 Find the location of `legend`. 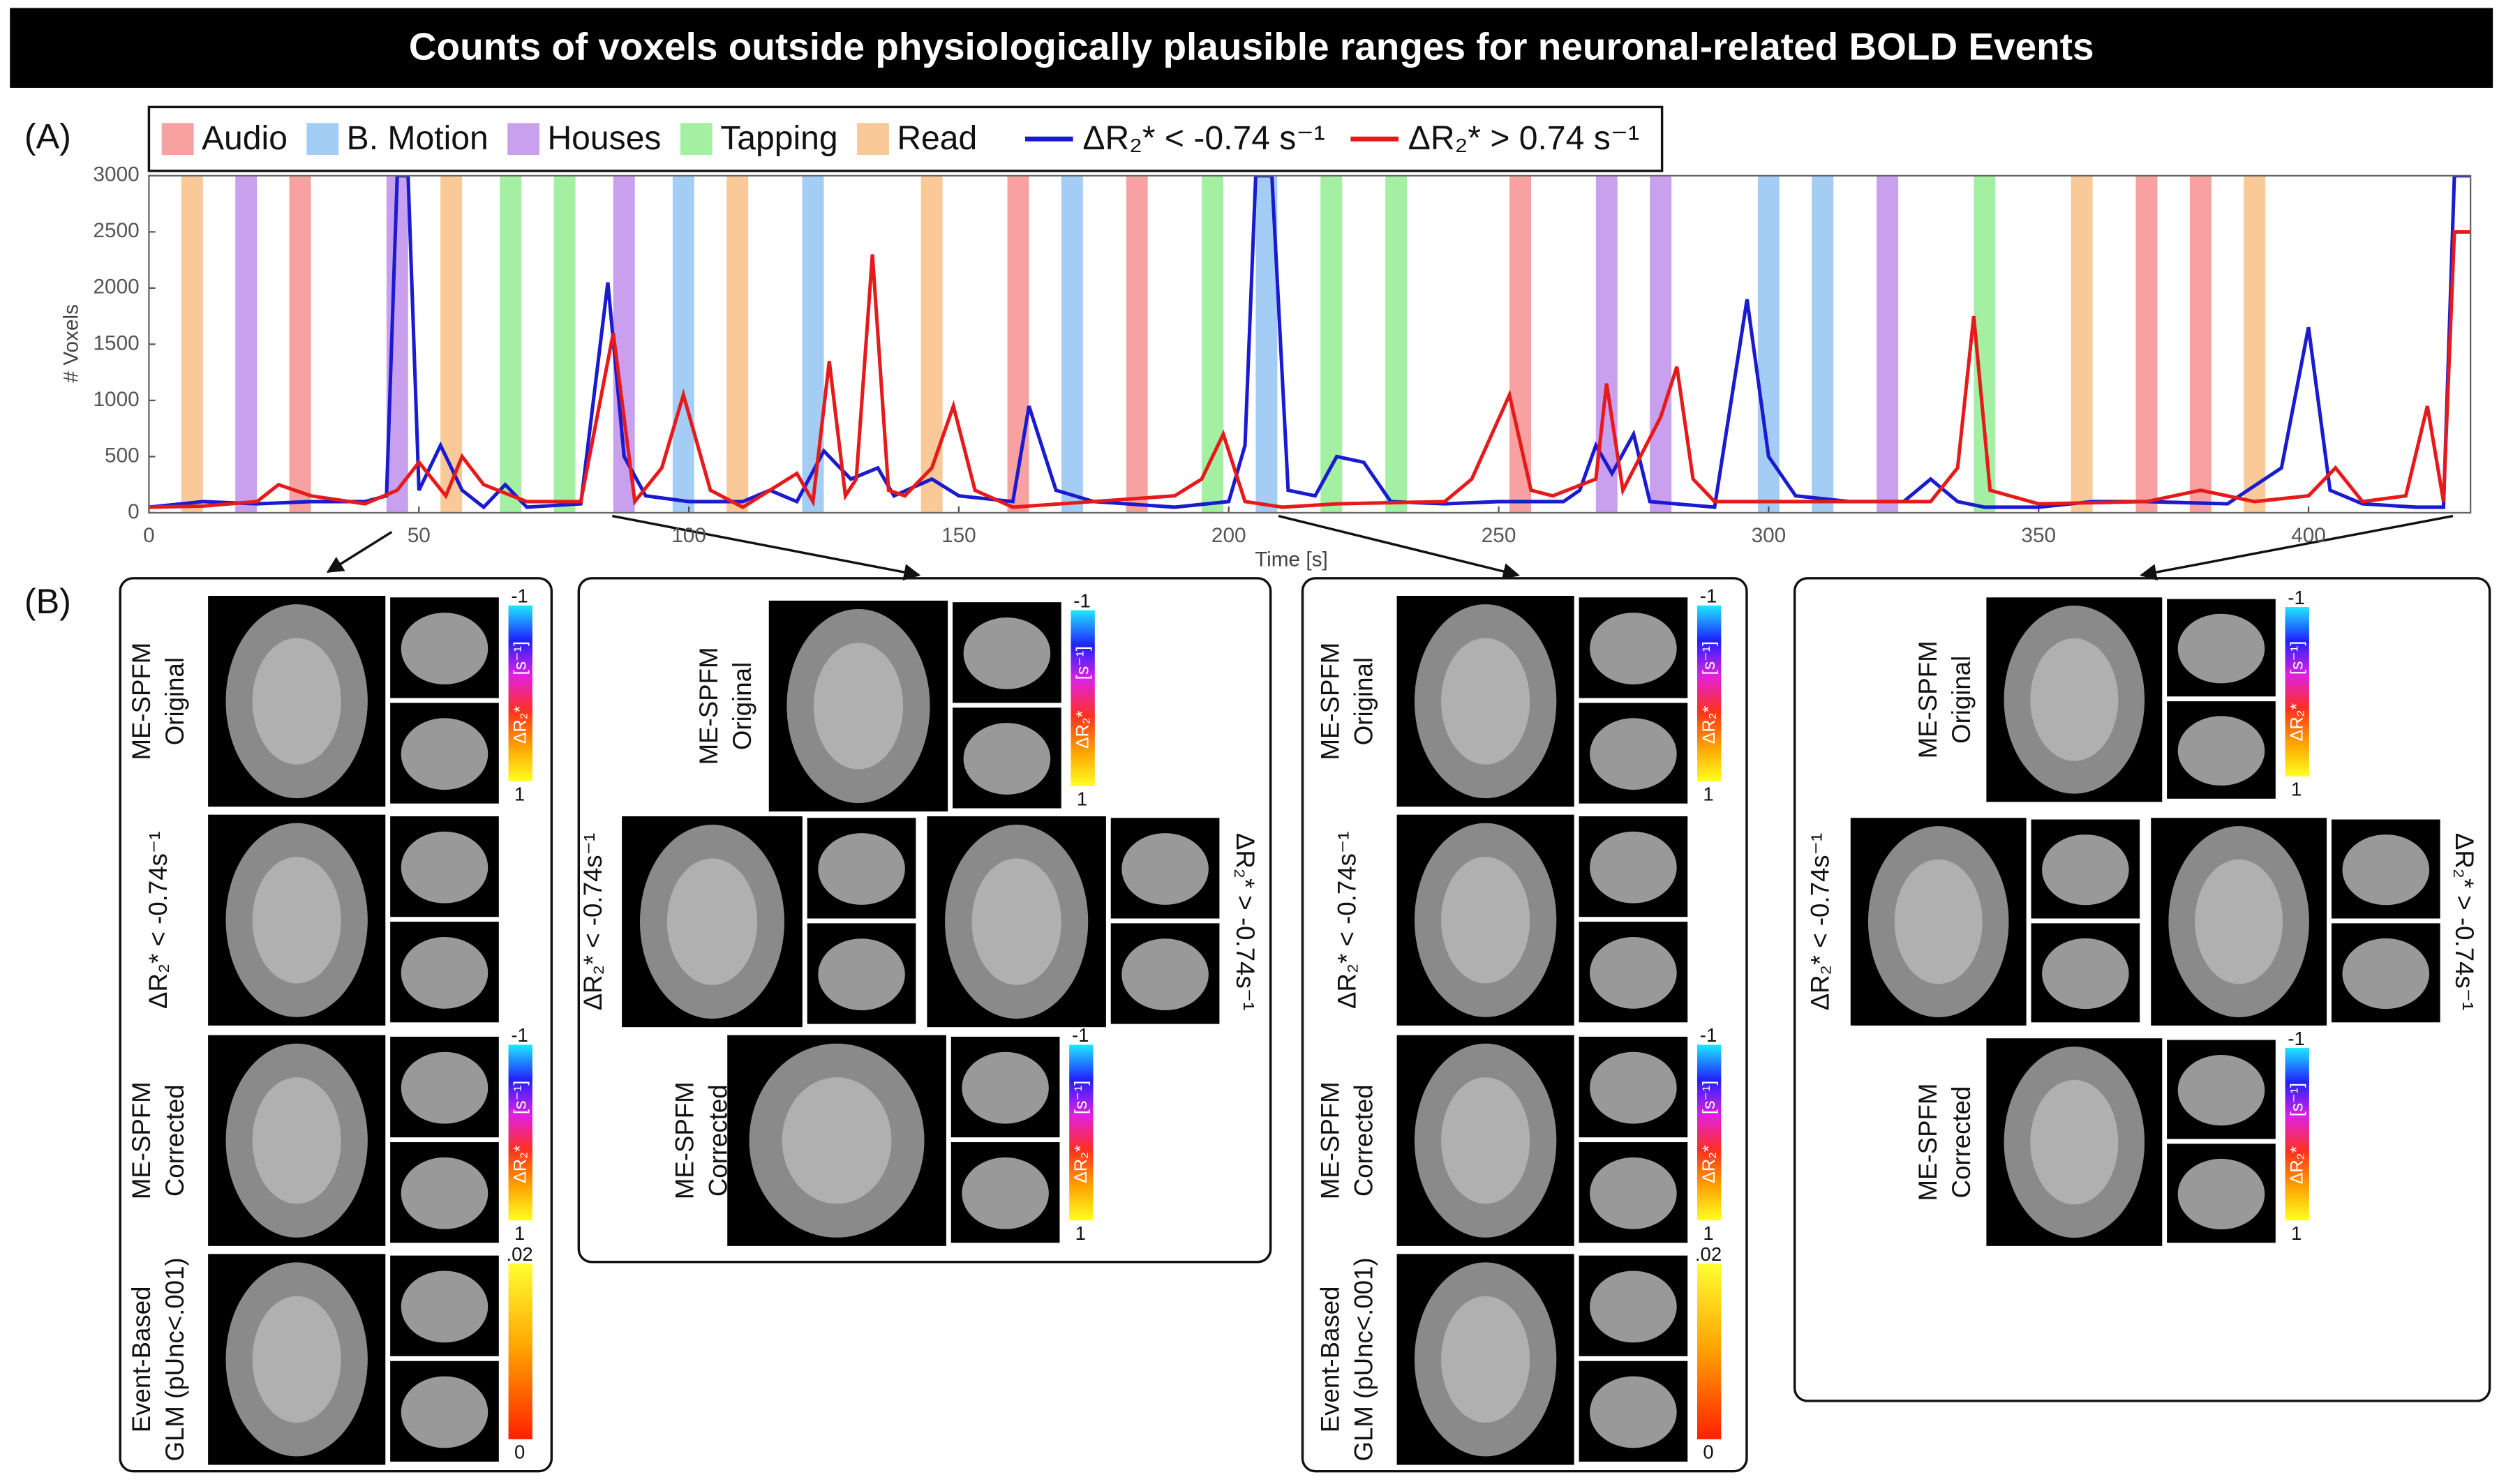

legend is located at coordinates (905, 139).